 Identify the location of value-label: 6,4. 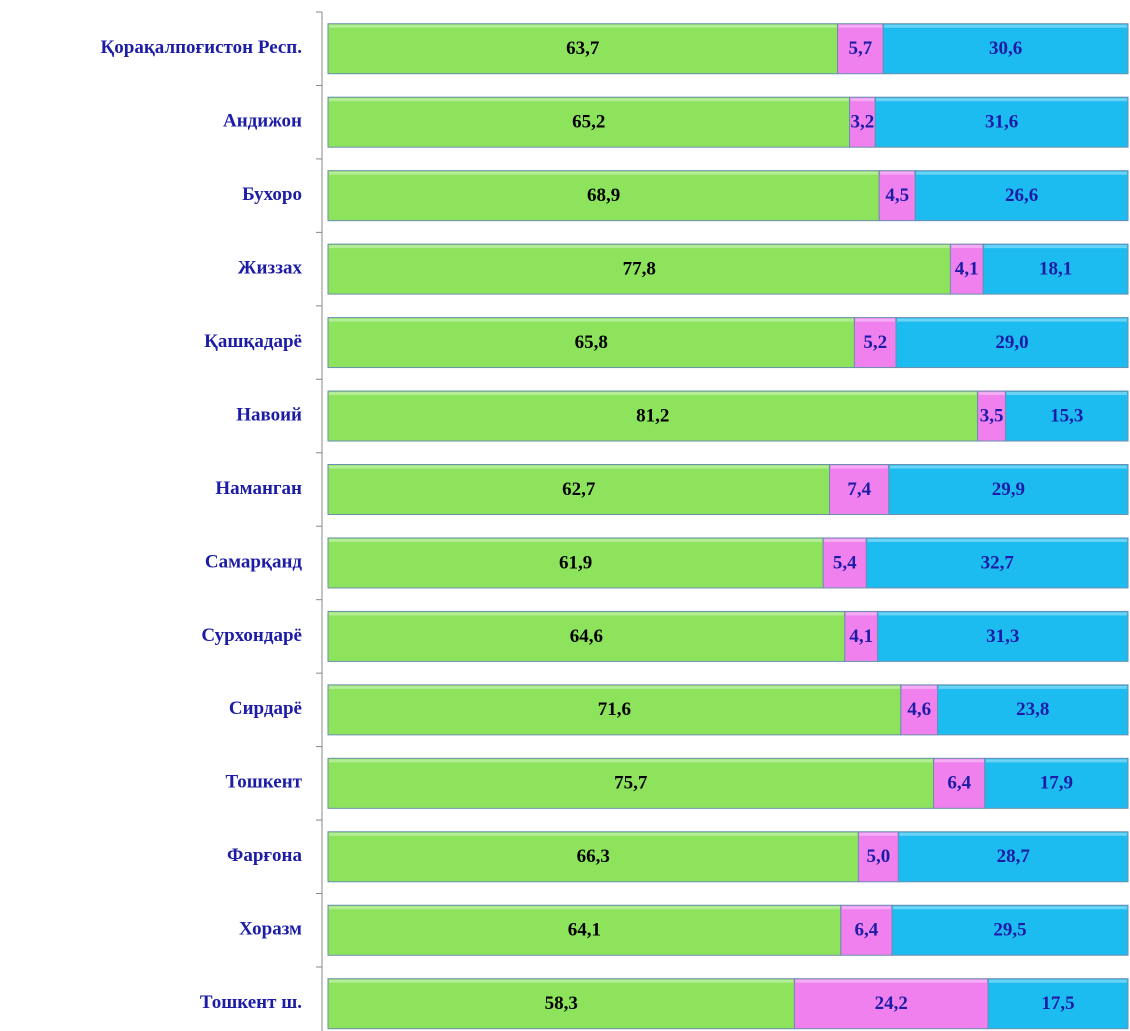
(959, 783).